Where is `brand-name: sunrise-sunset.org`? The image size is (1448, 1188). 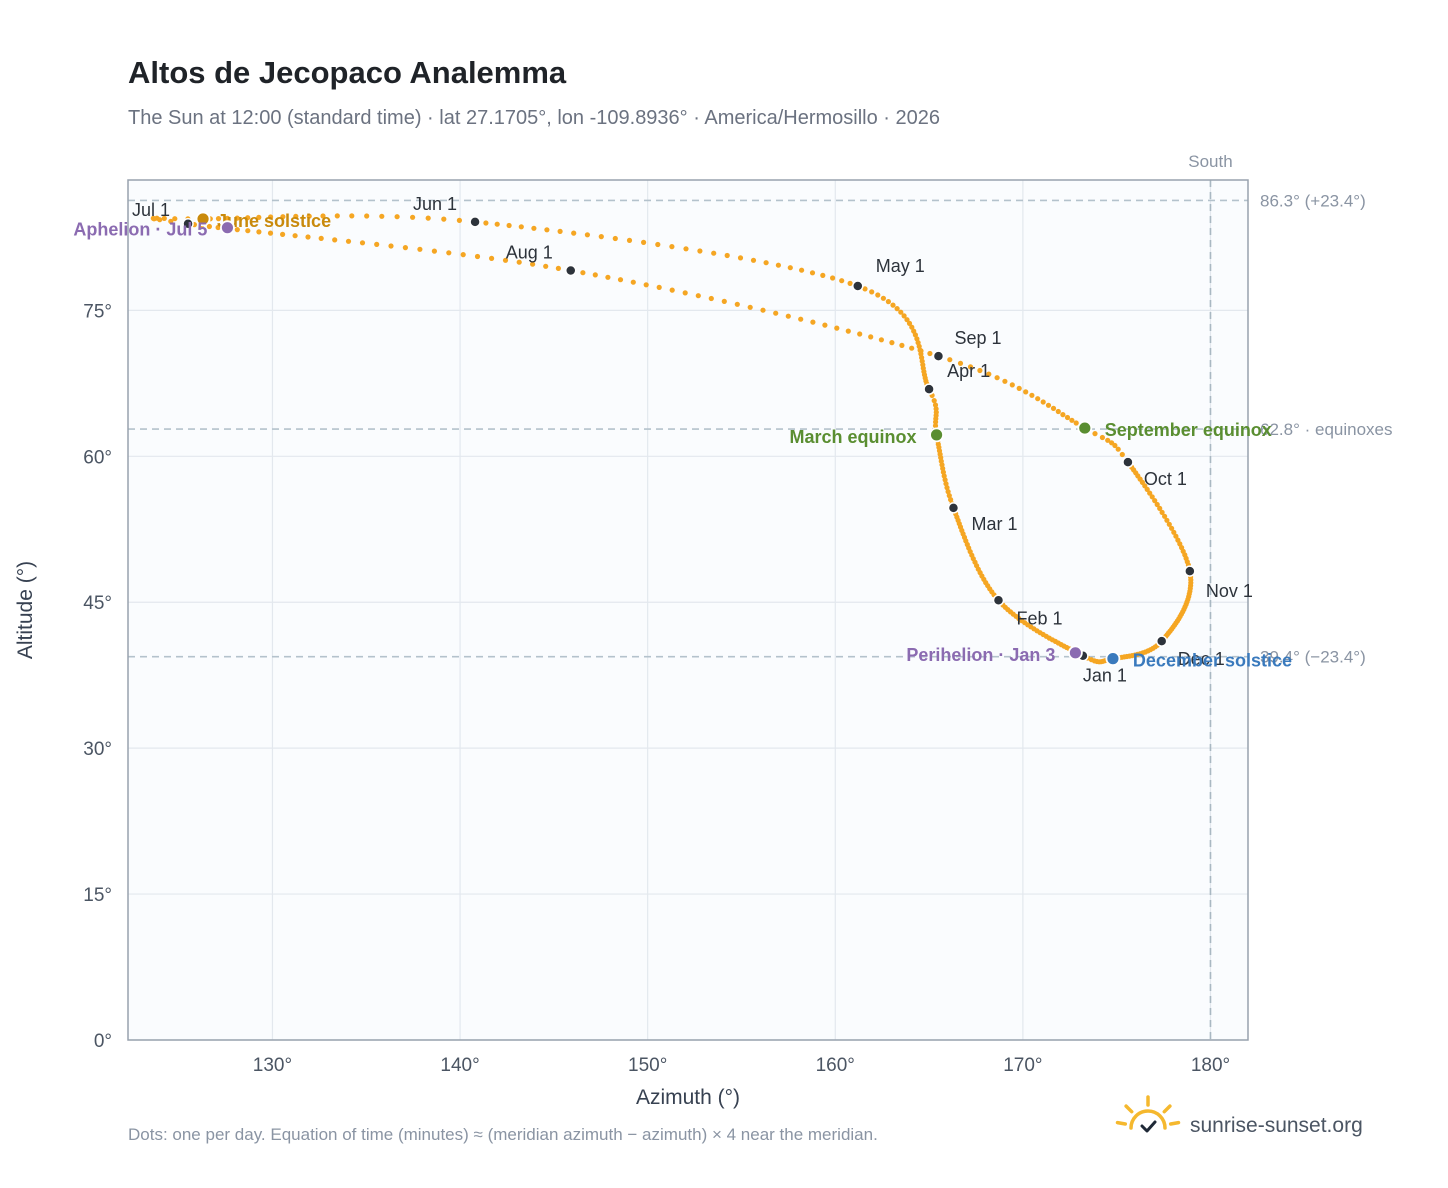 brand-name: sunrise-sunset.org is located at coordinates (1276, 1125).